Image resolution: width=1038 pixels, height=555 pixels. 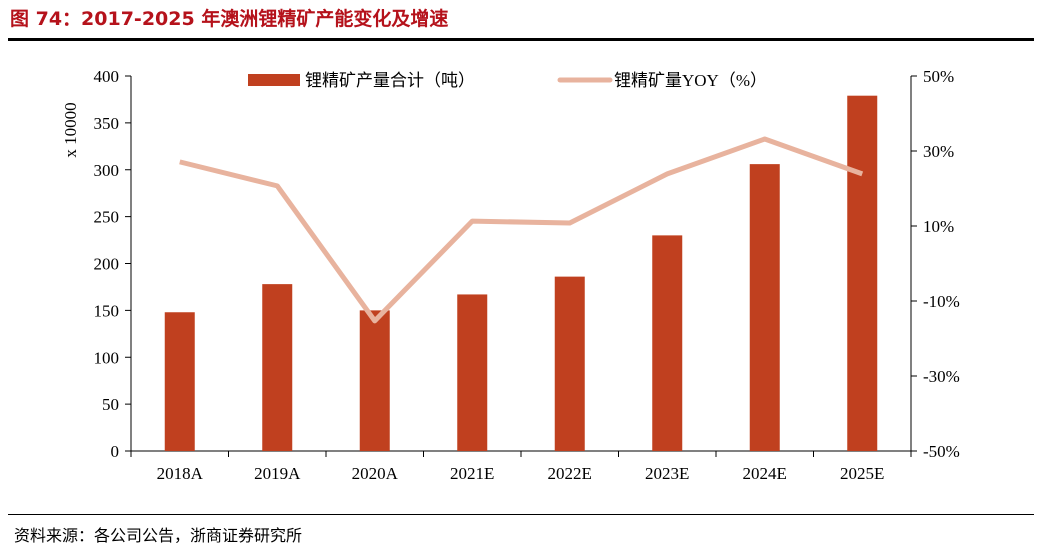 I want to click on top-rule, so click(x=521, y=39).